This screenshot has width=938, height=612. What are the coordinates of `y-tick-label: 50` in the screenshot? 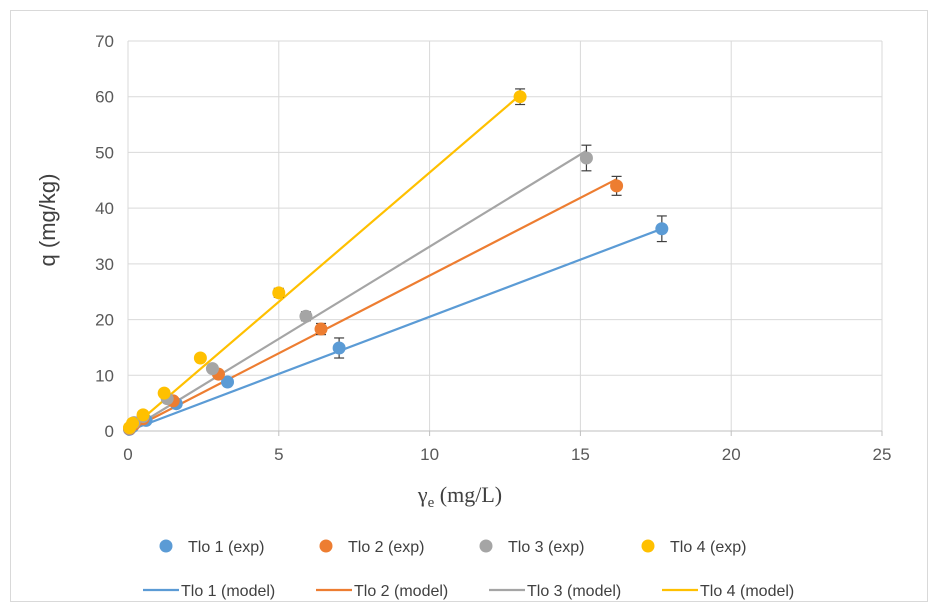 It's located at (104, 152).